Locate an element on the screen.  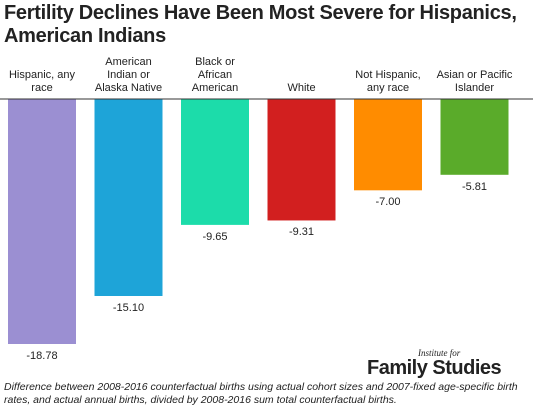
logo: Family Studies is located at coordinates (434, 368).